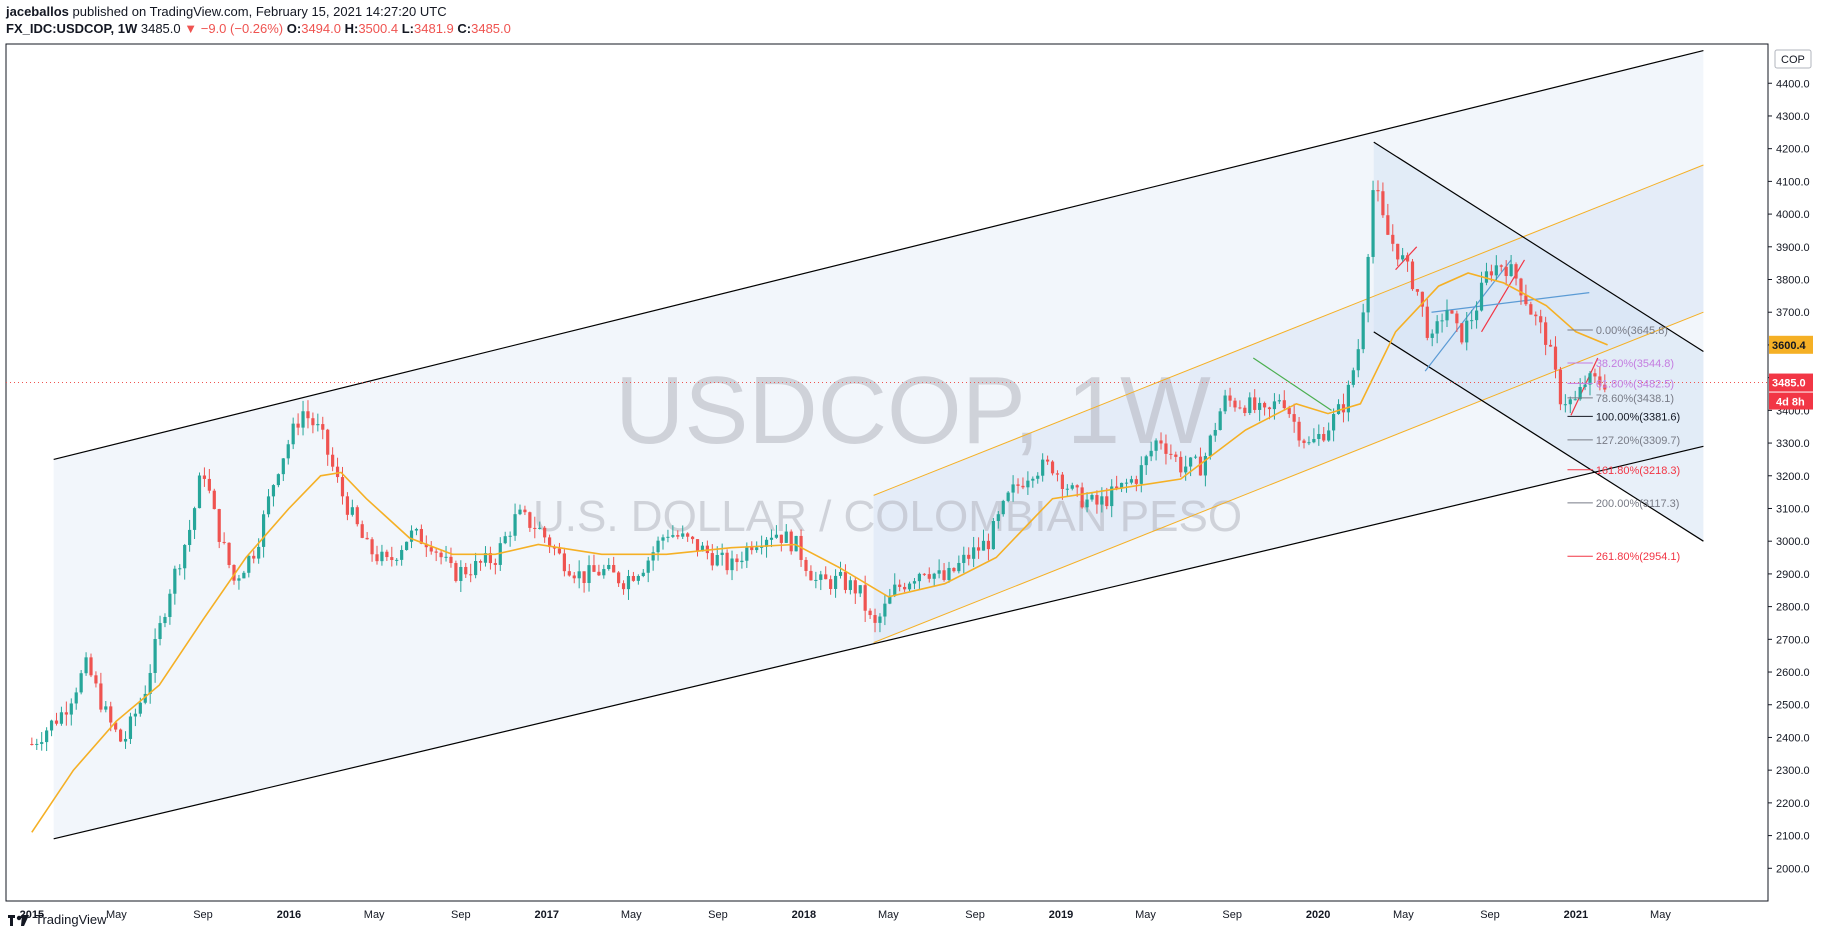 This screenshot has height=938, width=1828. Describe the element at coordinates (1145, 915) in the screenshot. I see `time-tick-label: May` at that location.